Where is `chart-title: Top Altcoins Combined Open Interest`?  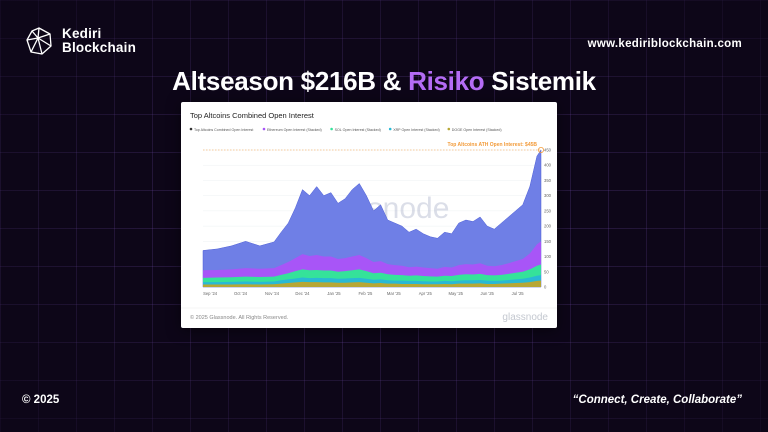 chart-title: Top Altcoins Combined Open Interest is located at coordinates (252, 115).